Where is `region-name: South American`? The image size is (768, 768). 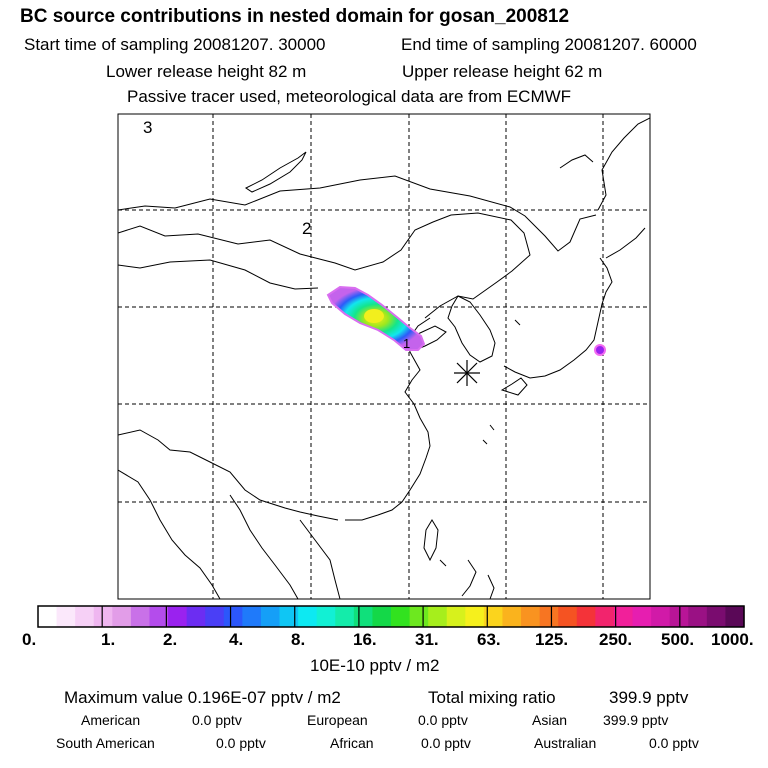
region-name: South American is located at coordinates (105, 743).